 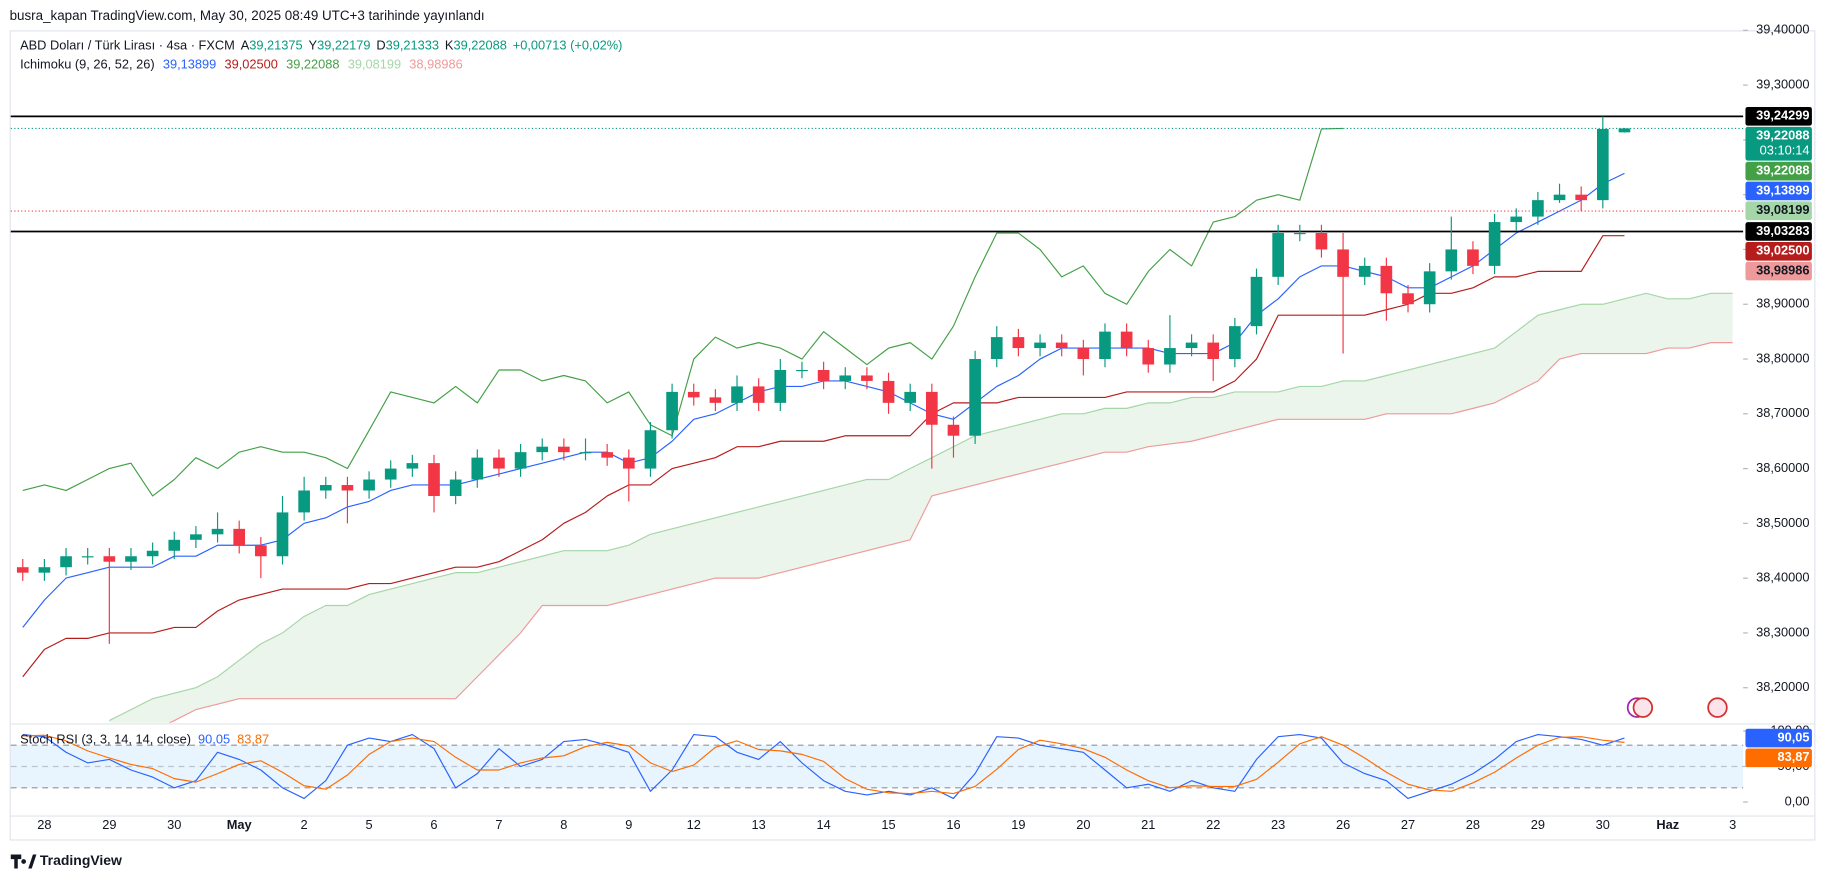 I want to click on x-tick-label: May, so click(x=240, y=824).